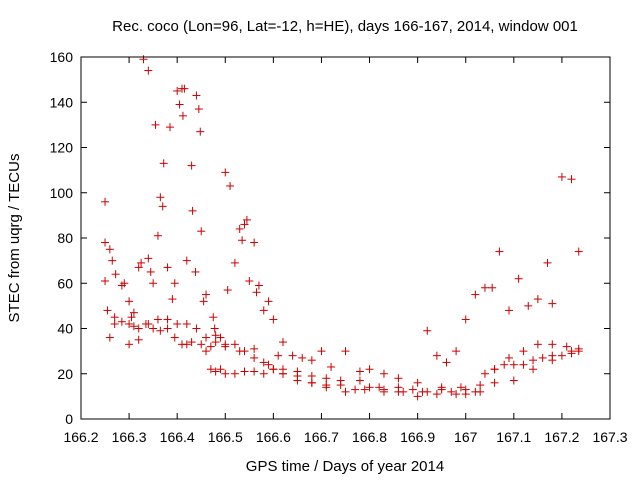 This screenshot has height=480, width=640. What do you see at coordinates (177, 437) in the screenshot?
I see `x-tick-label: 166.4` at bounding box center [177, 437].